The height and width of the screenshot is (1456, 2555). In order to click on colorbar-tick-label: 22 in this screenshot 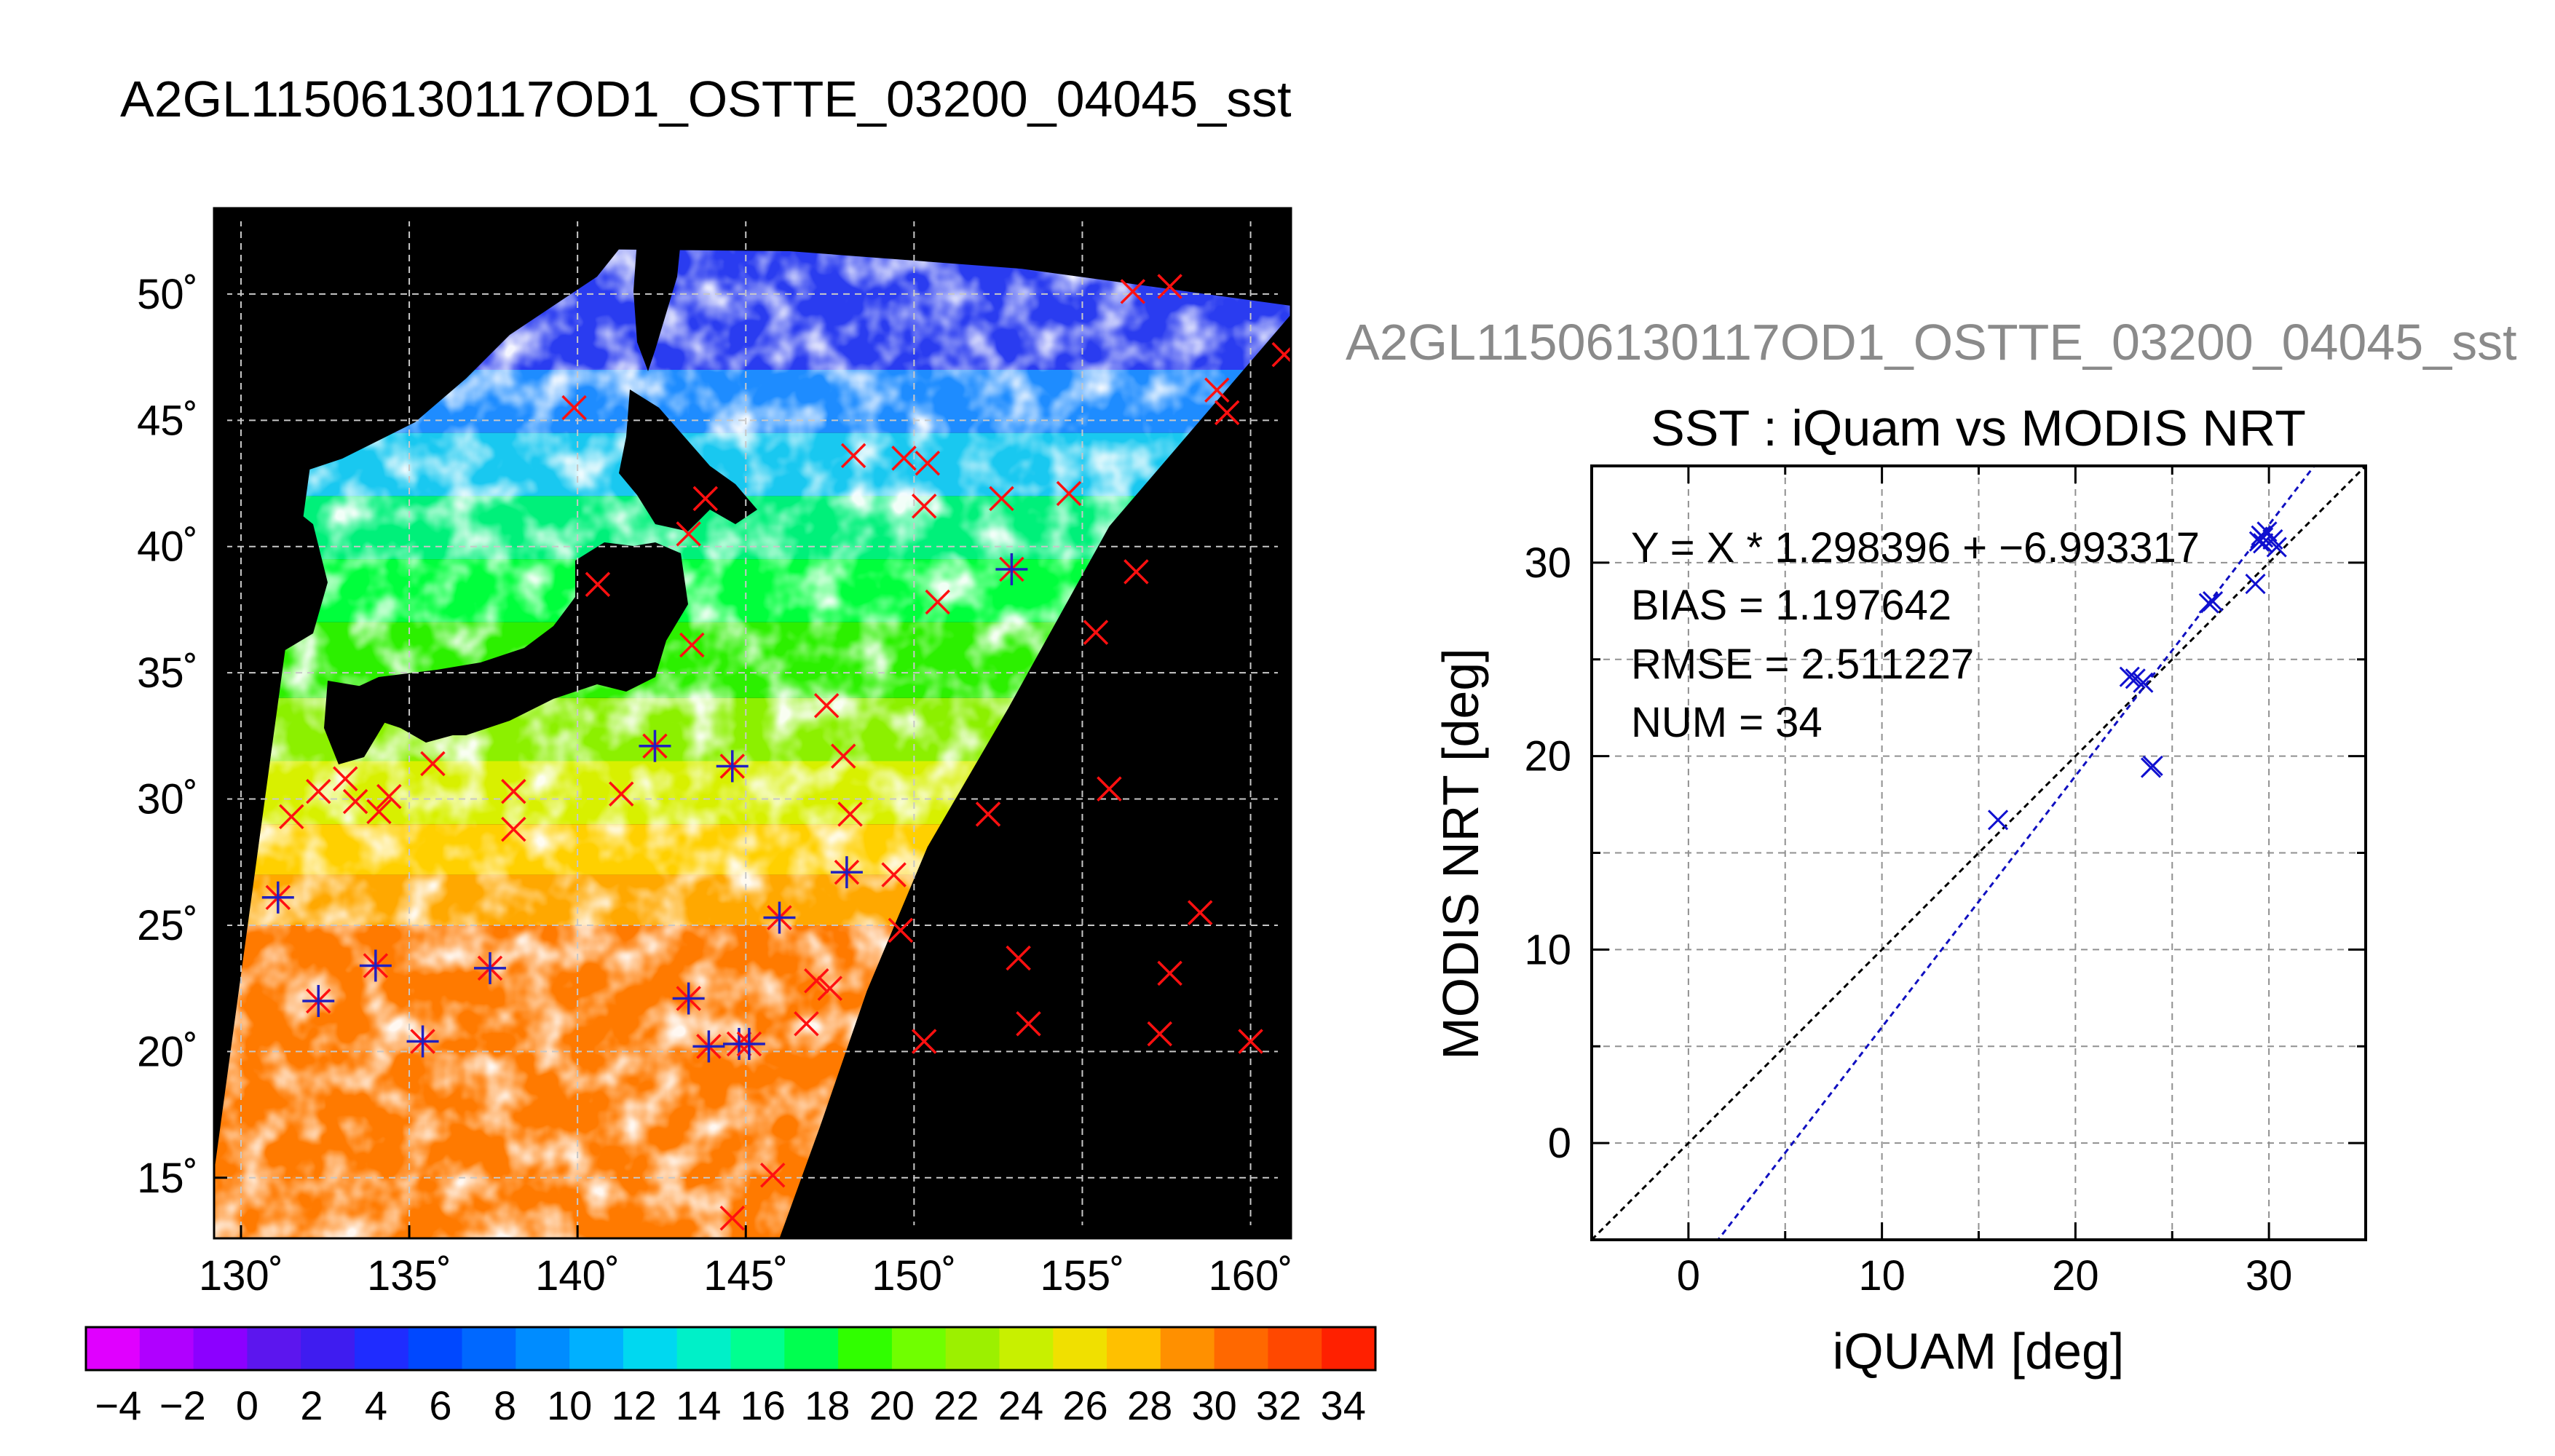, I will do `click(956, 1405)`.